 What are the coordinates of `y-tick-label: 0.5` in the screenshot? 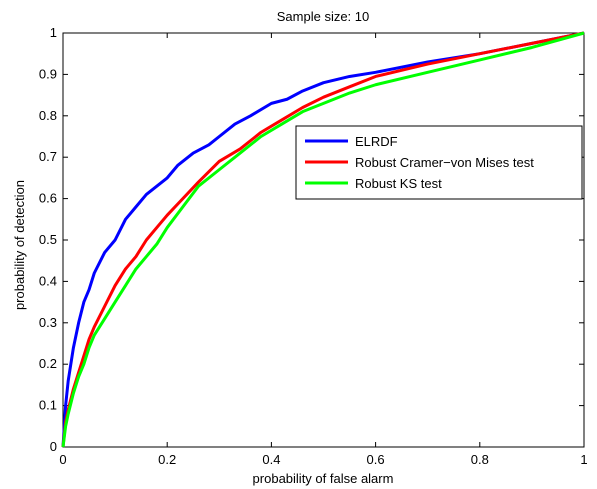 It's located at (48, 239).